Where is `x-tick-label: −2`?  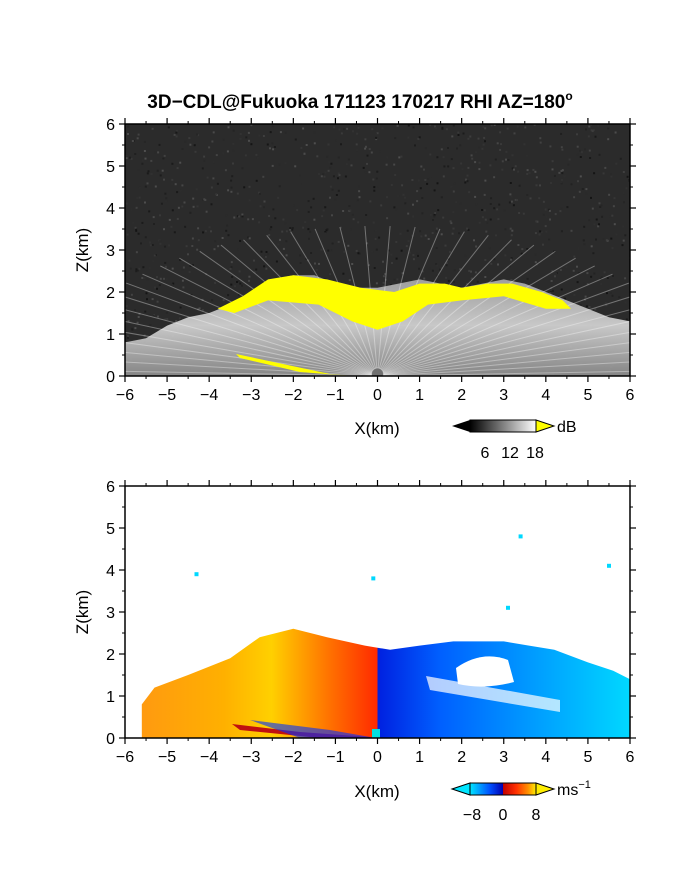 x-tick-label: −2 is located at coordinates (293, 395).